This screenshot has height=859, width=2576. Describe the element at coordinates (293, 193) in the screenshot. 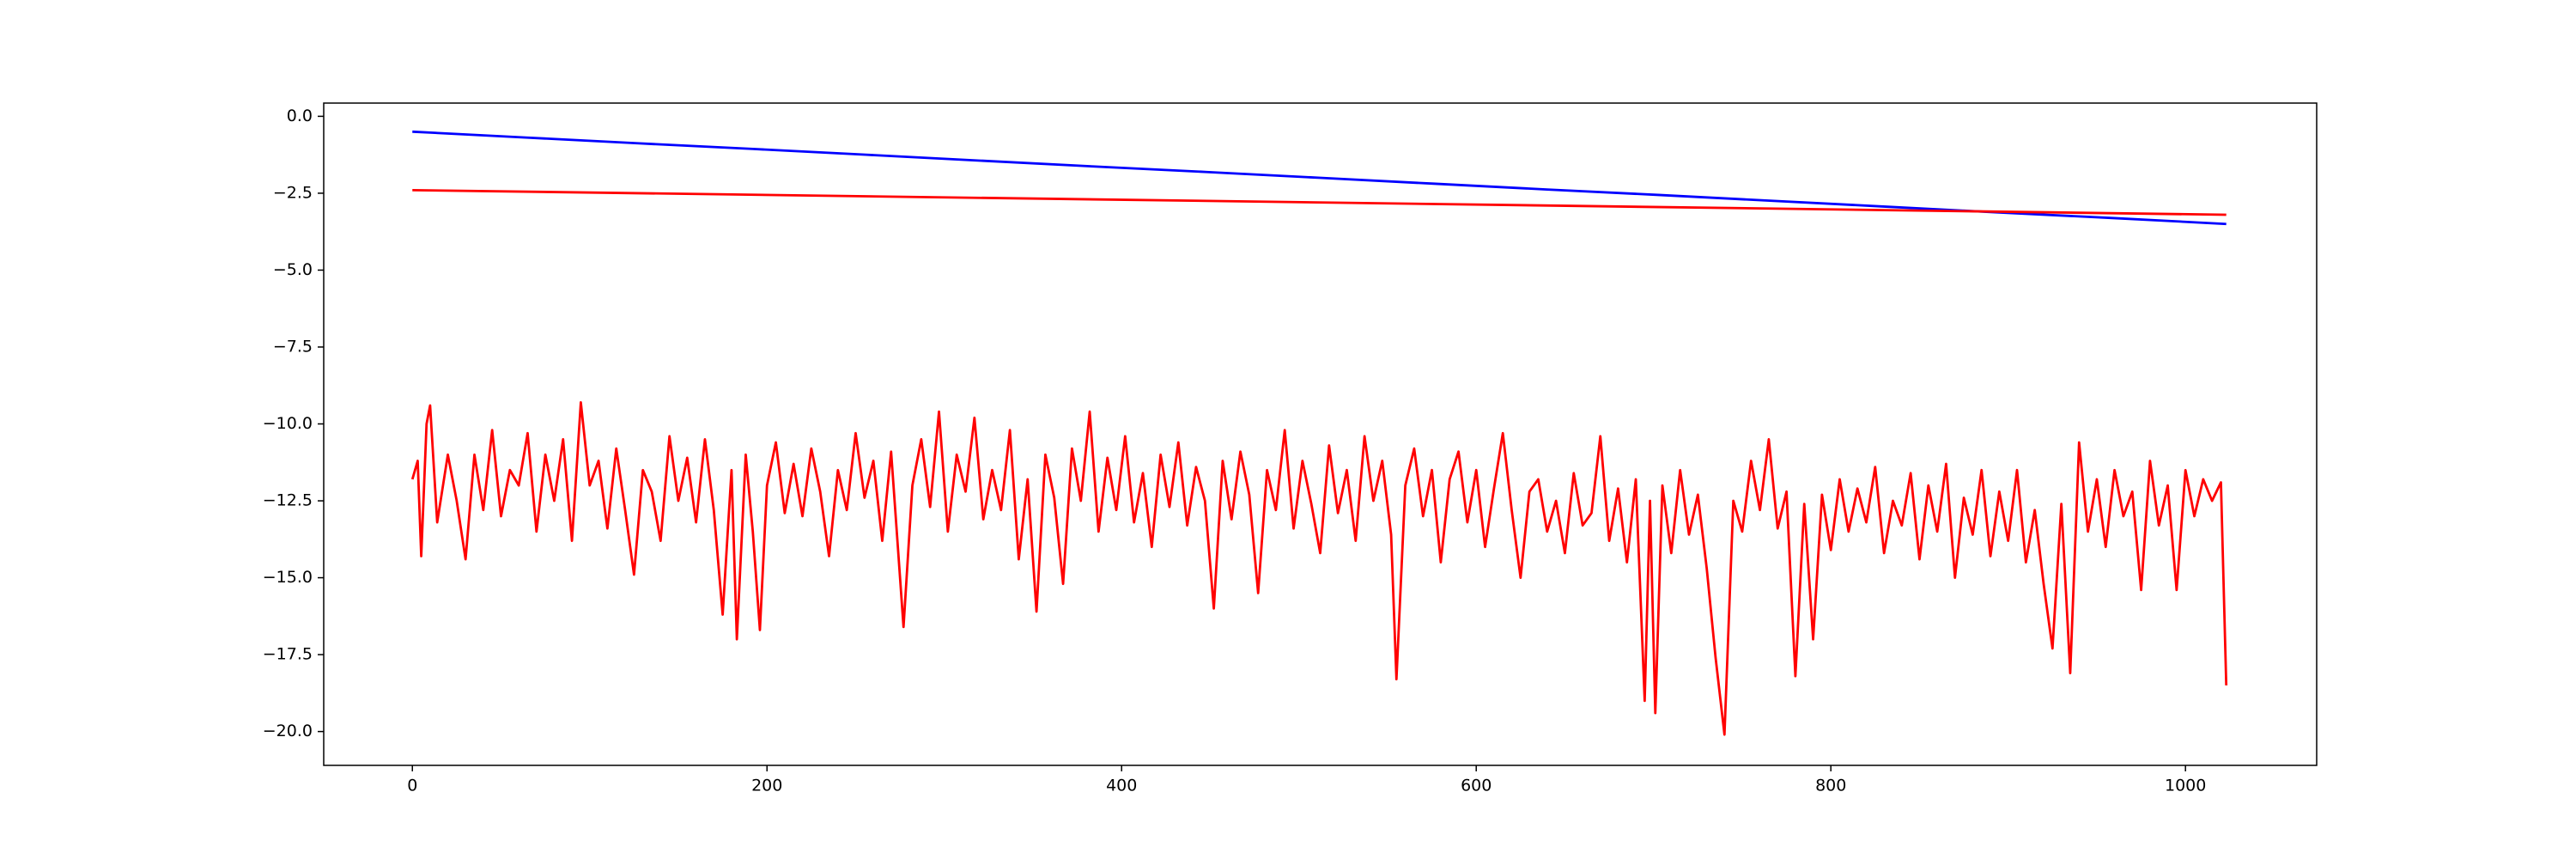

I see `y-tick-label: −2.5` at that location.